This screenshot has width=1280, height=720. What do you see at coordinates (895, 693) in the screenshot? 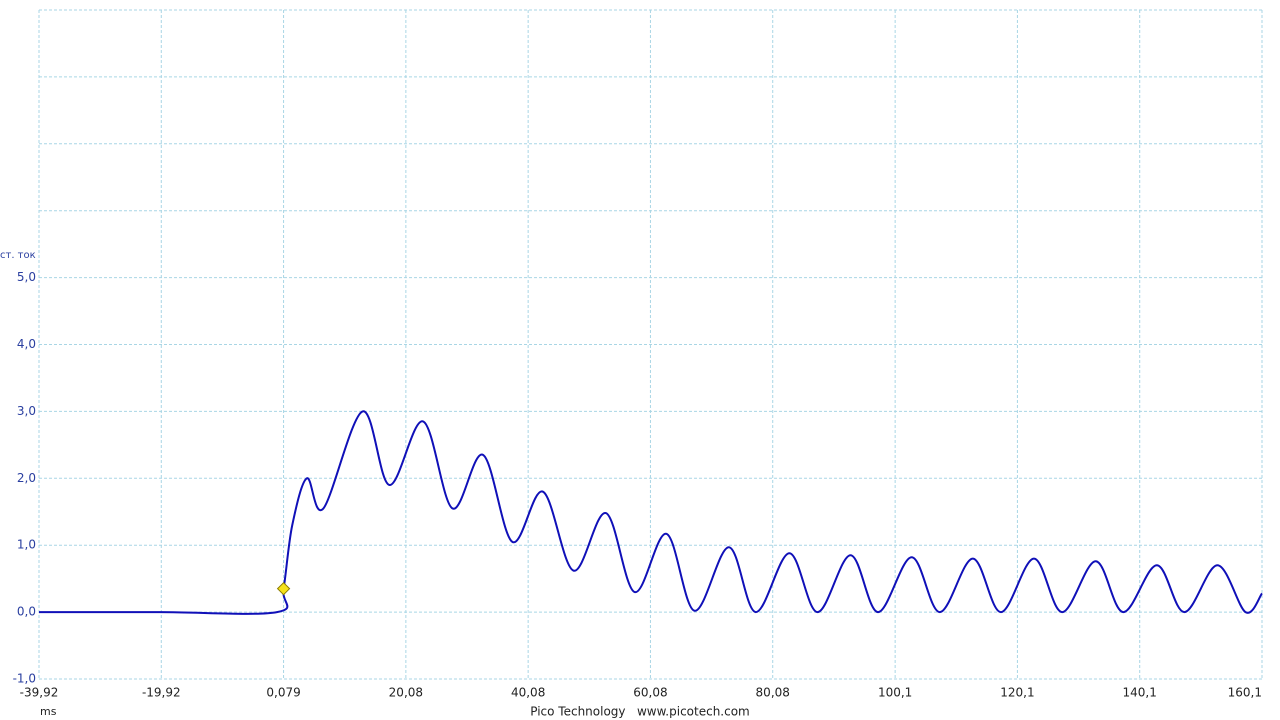
I see `x-tick-label: 100,1` at bounding box center [895, 693].